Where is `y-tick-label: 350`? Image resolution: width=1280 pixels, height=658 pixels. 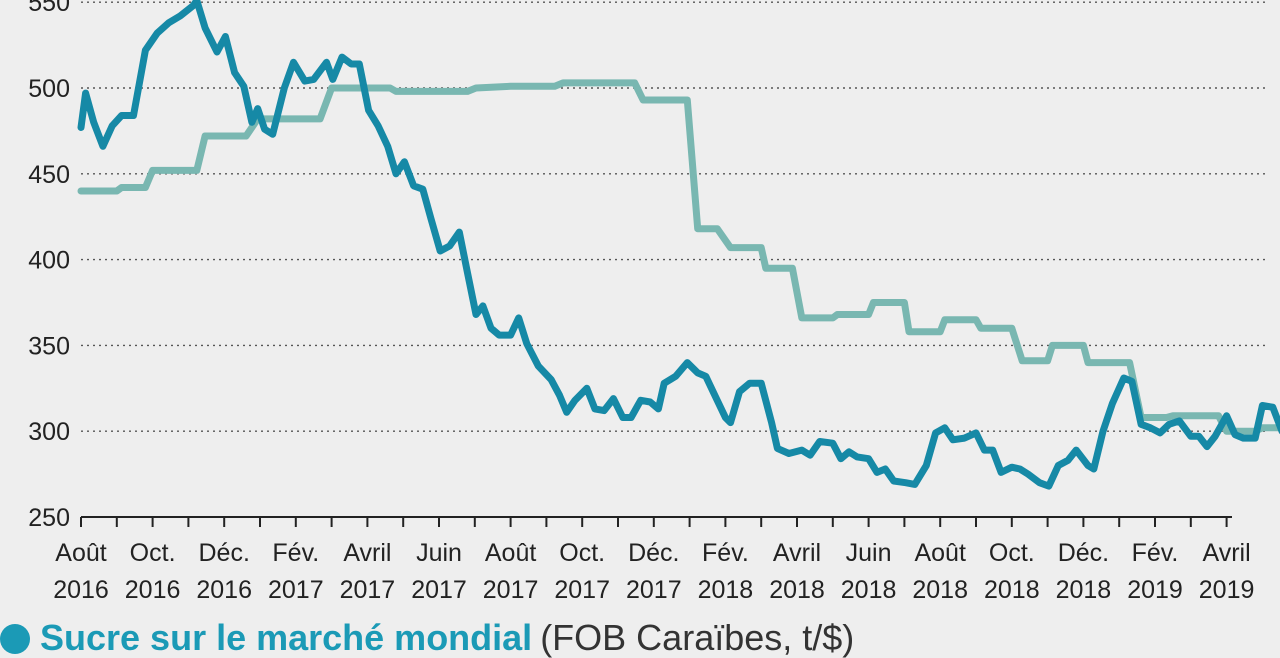 y-tick-label: 350 is located at coordinates (49, 346).